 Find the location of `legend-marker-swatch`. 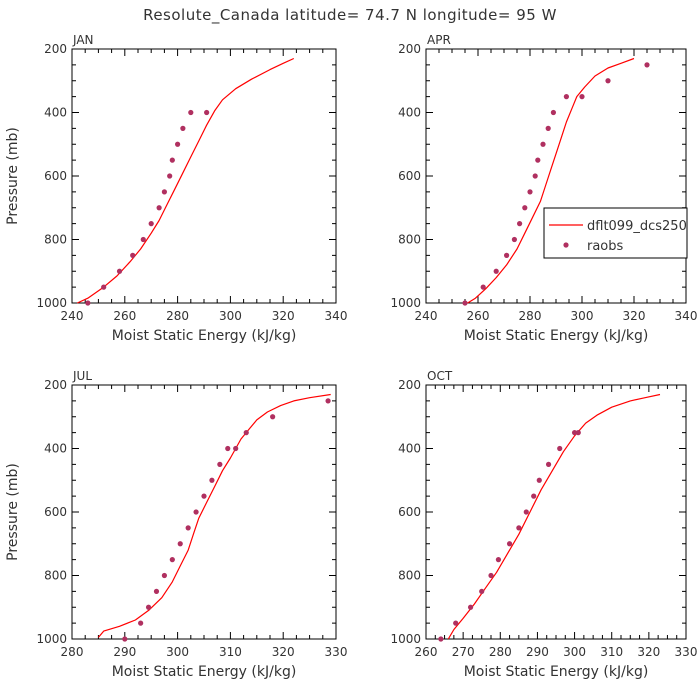

legend-marker-swatch is located at coordinates (566, 245).